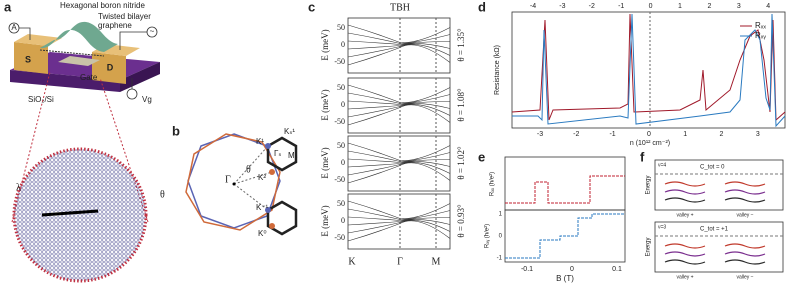  I want to click on rxx-trace, so click(565, 189).